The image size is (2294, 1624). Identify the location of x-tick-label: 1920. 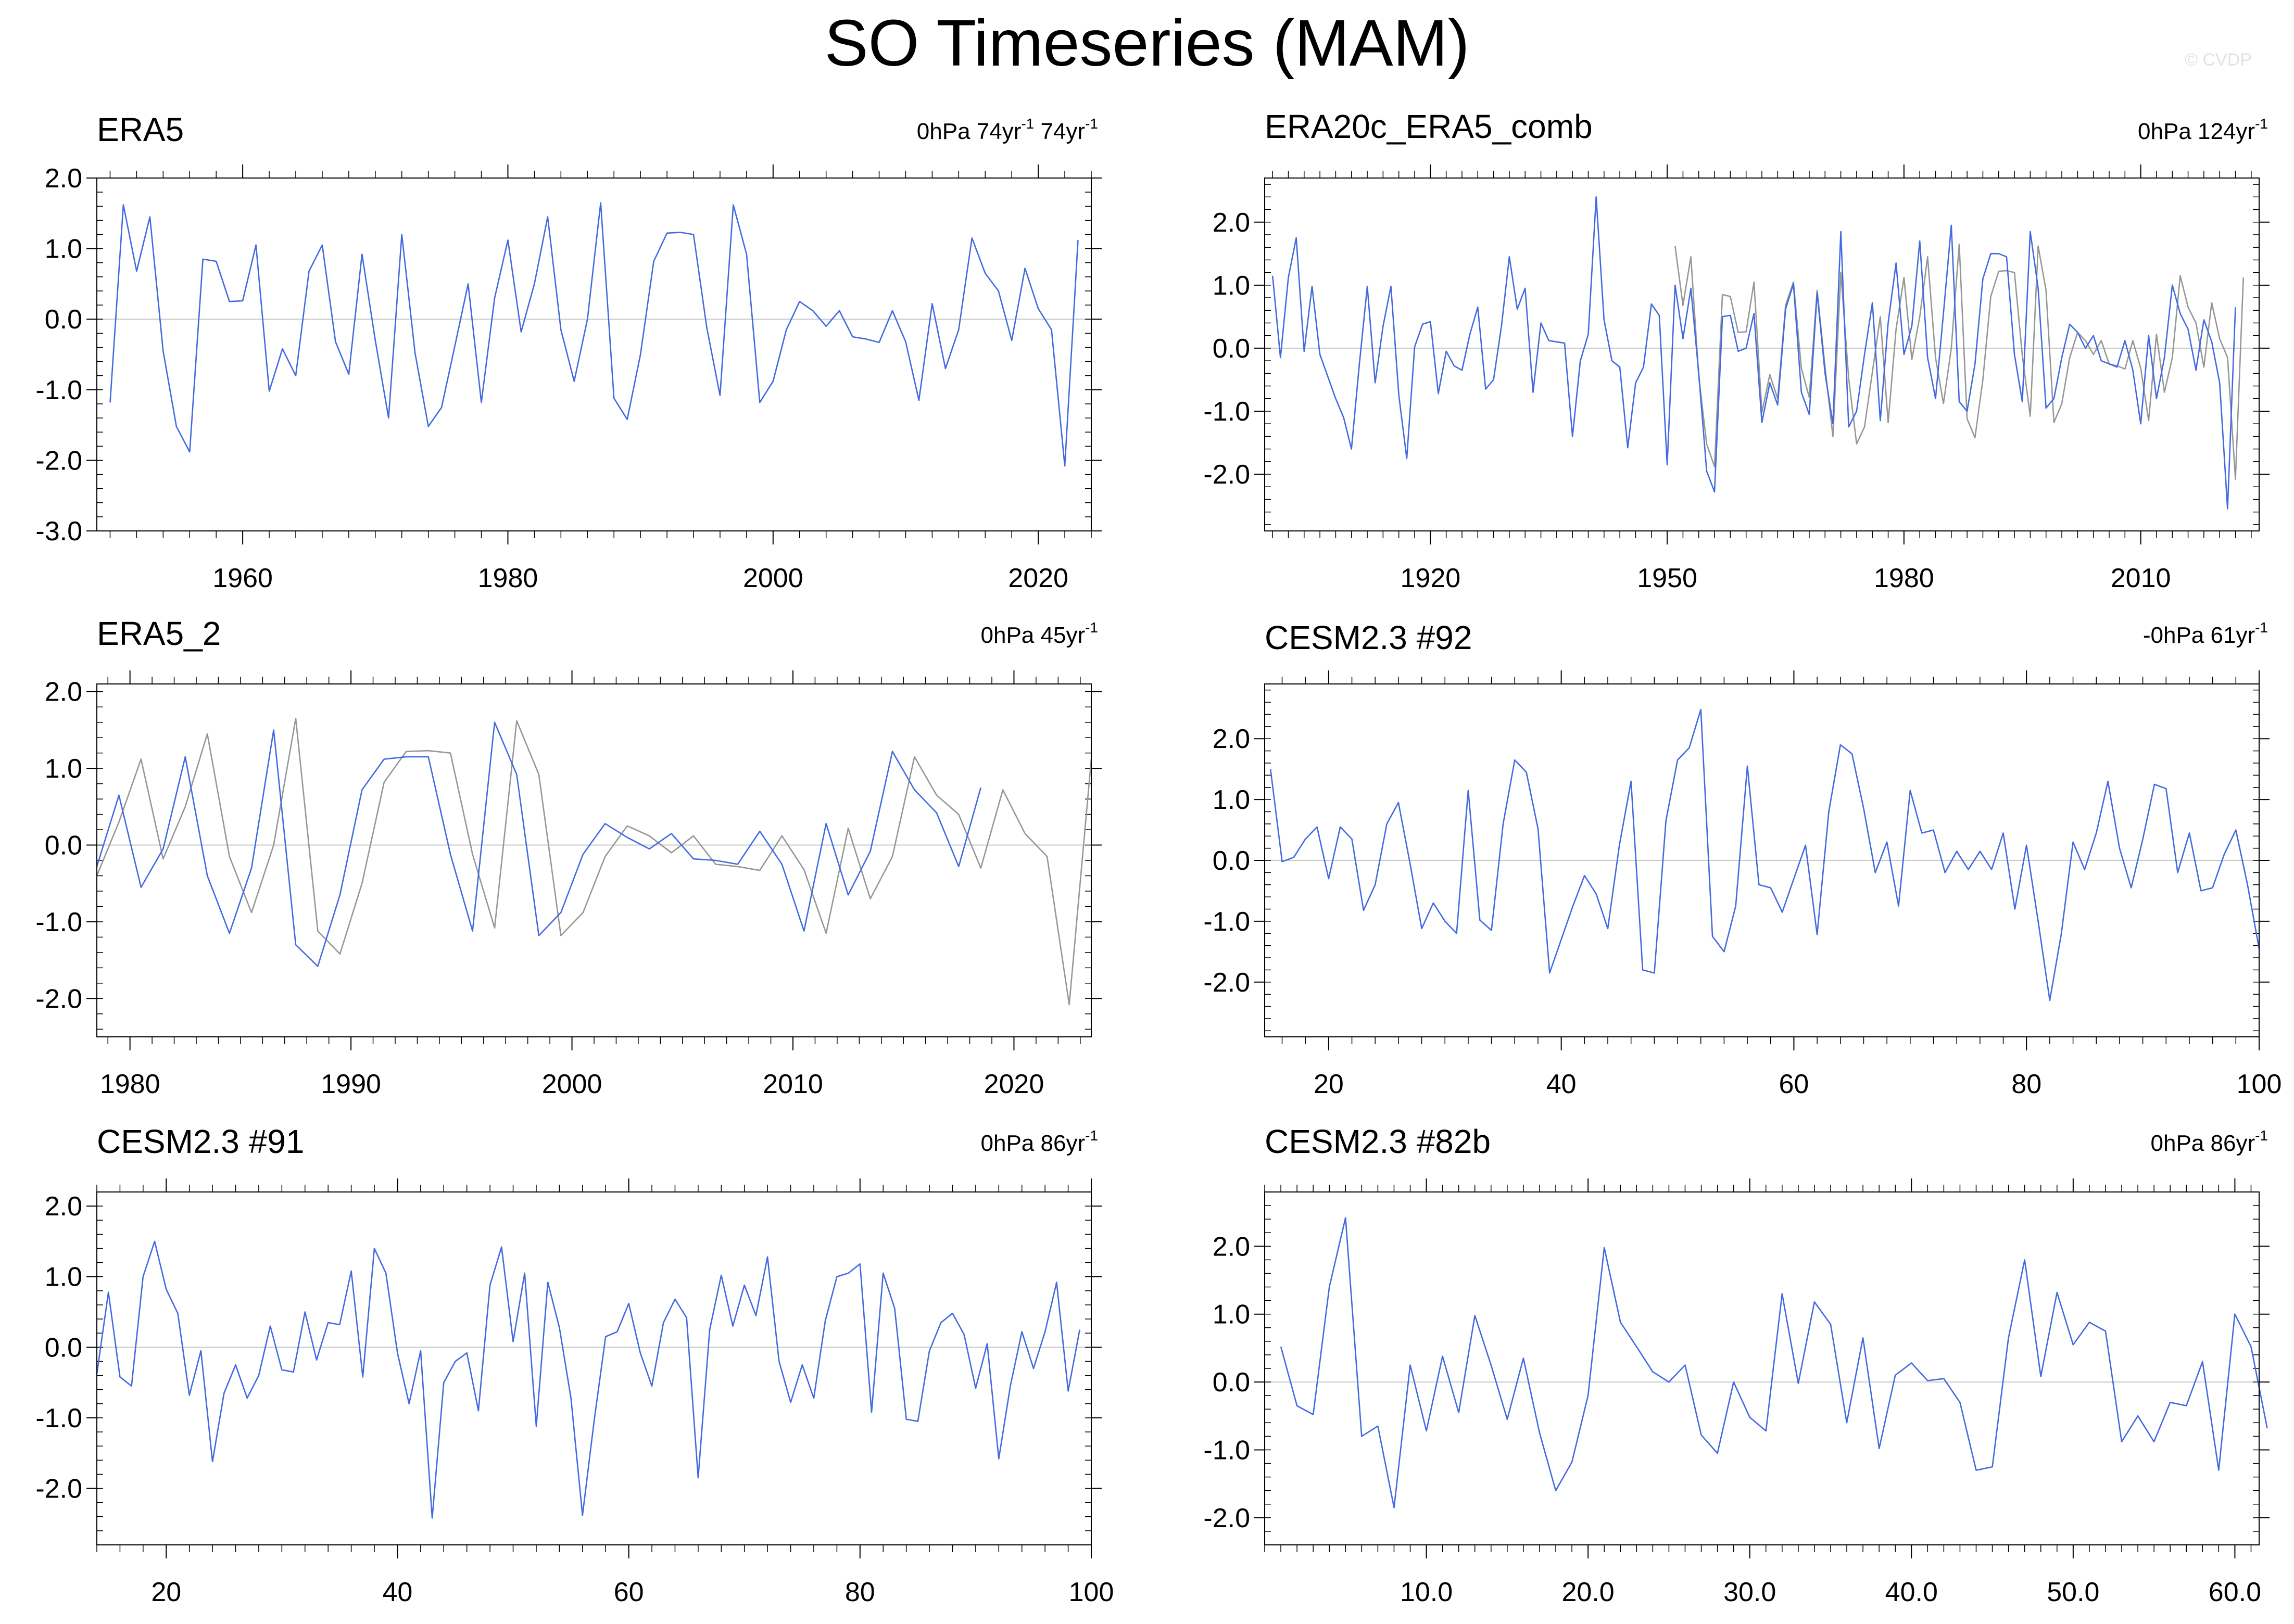
(1430, 578).